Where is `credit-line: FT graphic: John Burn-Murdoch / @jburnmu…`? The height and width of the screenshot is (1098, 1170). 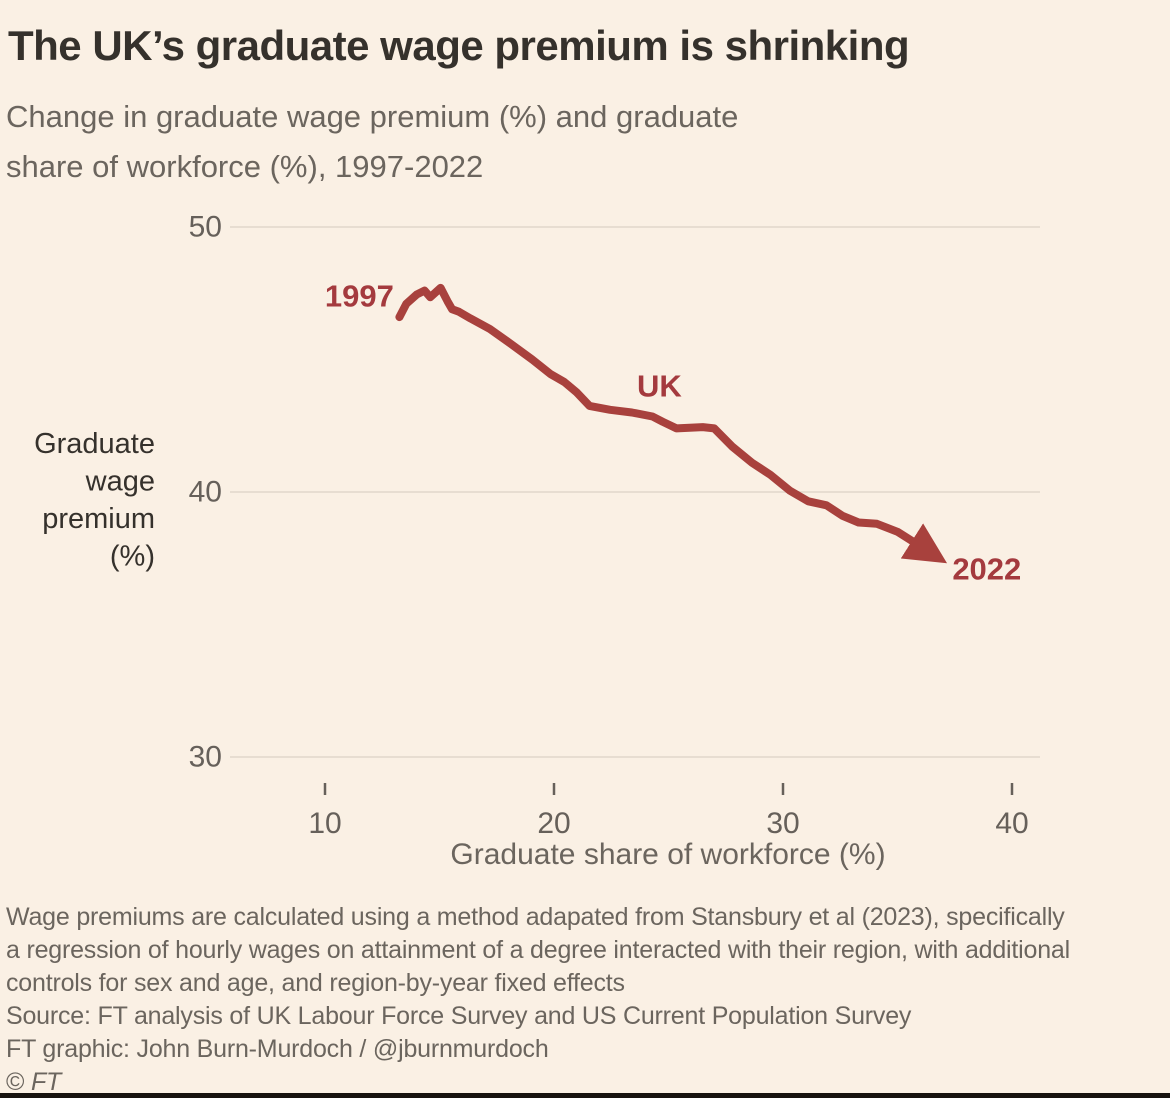
credit-line: FT graphic: John Burn-Murdoch / @jburnmu… is located at coordinates (277, 1049).